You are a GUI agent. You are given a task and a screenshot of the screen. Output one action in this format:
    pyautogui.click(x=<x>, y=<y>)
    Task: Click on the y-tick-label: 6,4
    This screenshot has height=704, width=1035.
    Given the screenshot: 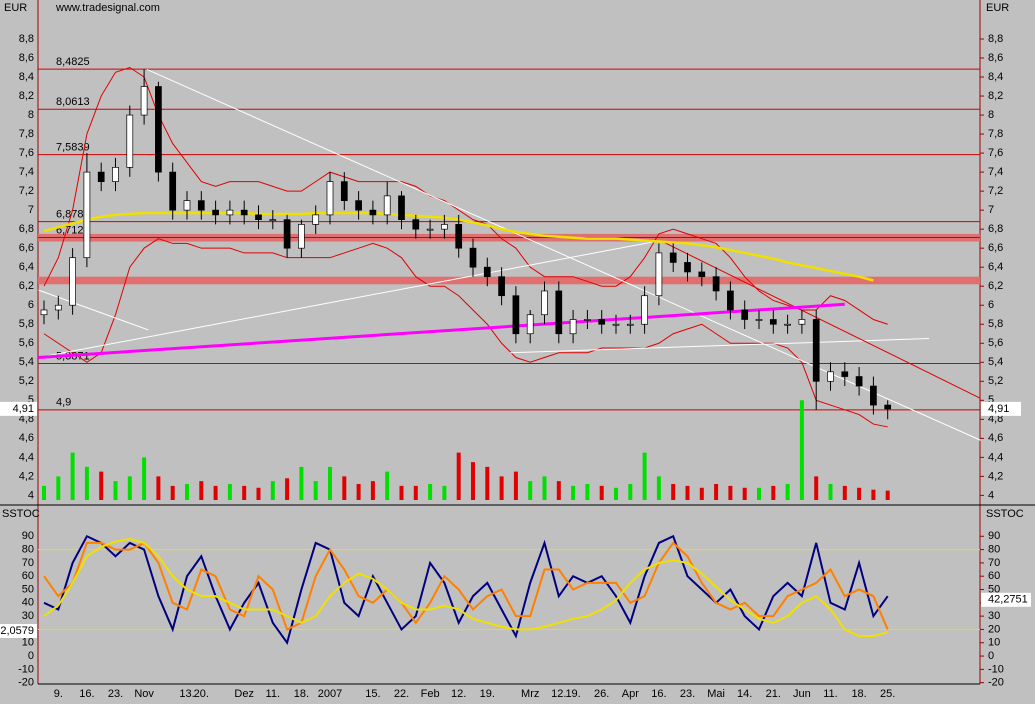 What is the action you would take?
    pyautogui.click(x=26, y=267)
    